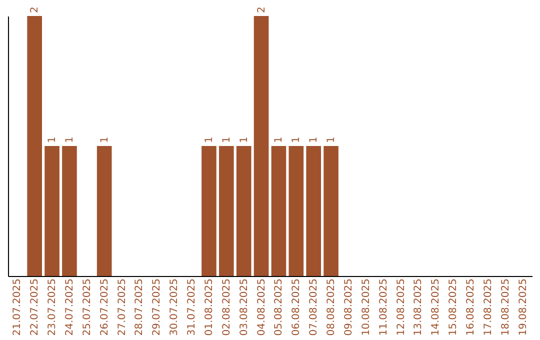 This screenshot has width=540, height=340. What do you see at coordinates (314, 307) in the screenshot?
I see `x-tick-label: 07.08.2025` at bounding box center [314, 307].